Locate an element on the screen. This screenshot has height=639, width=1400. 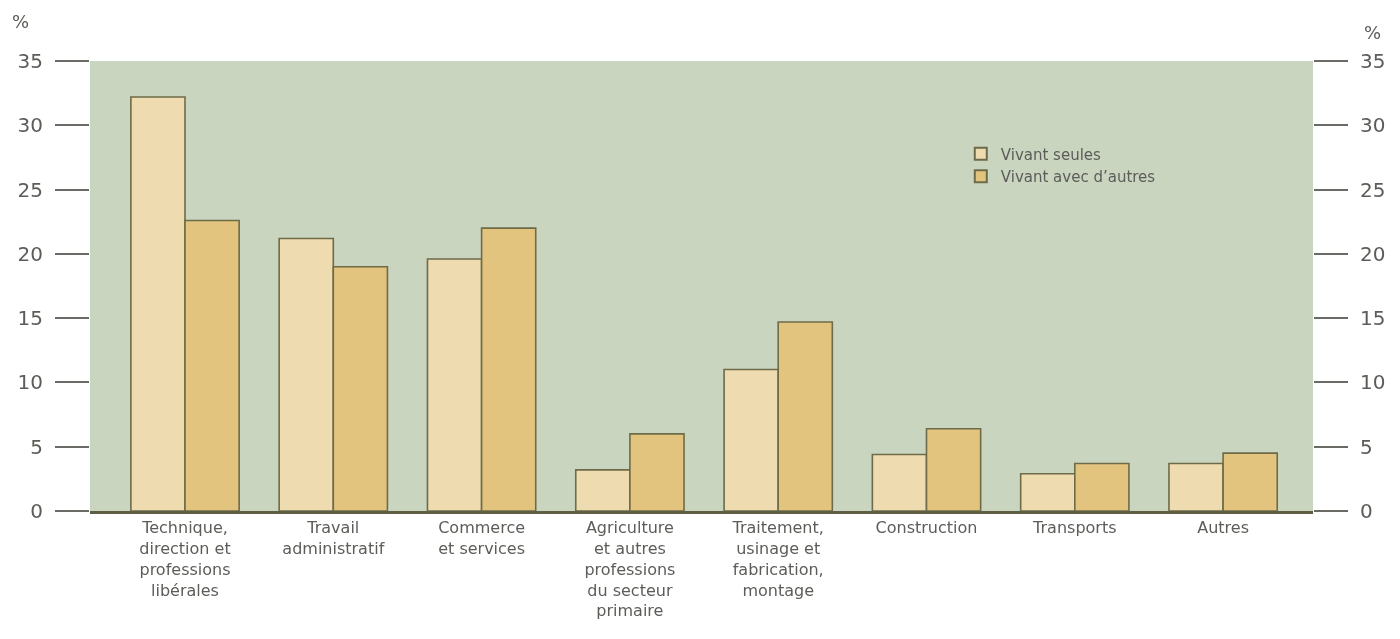
y-tick-label: 5 is located at coordinates (36, 446).